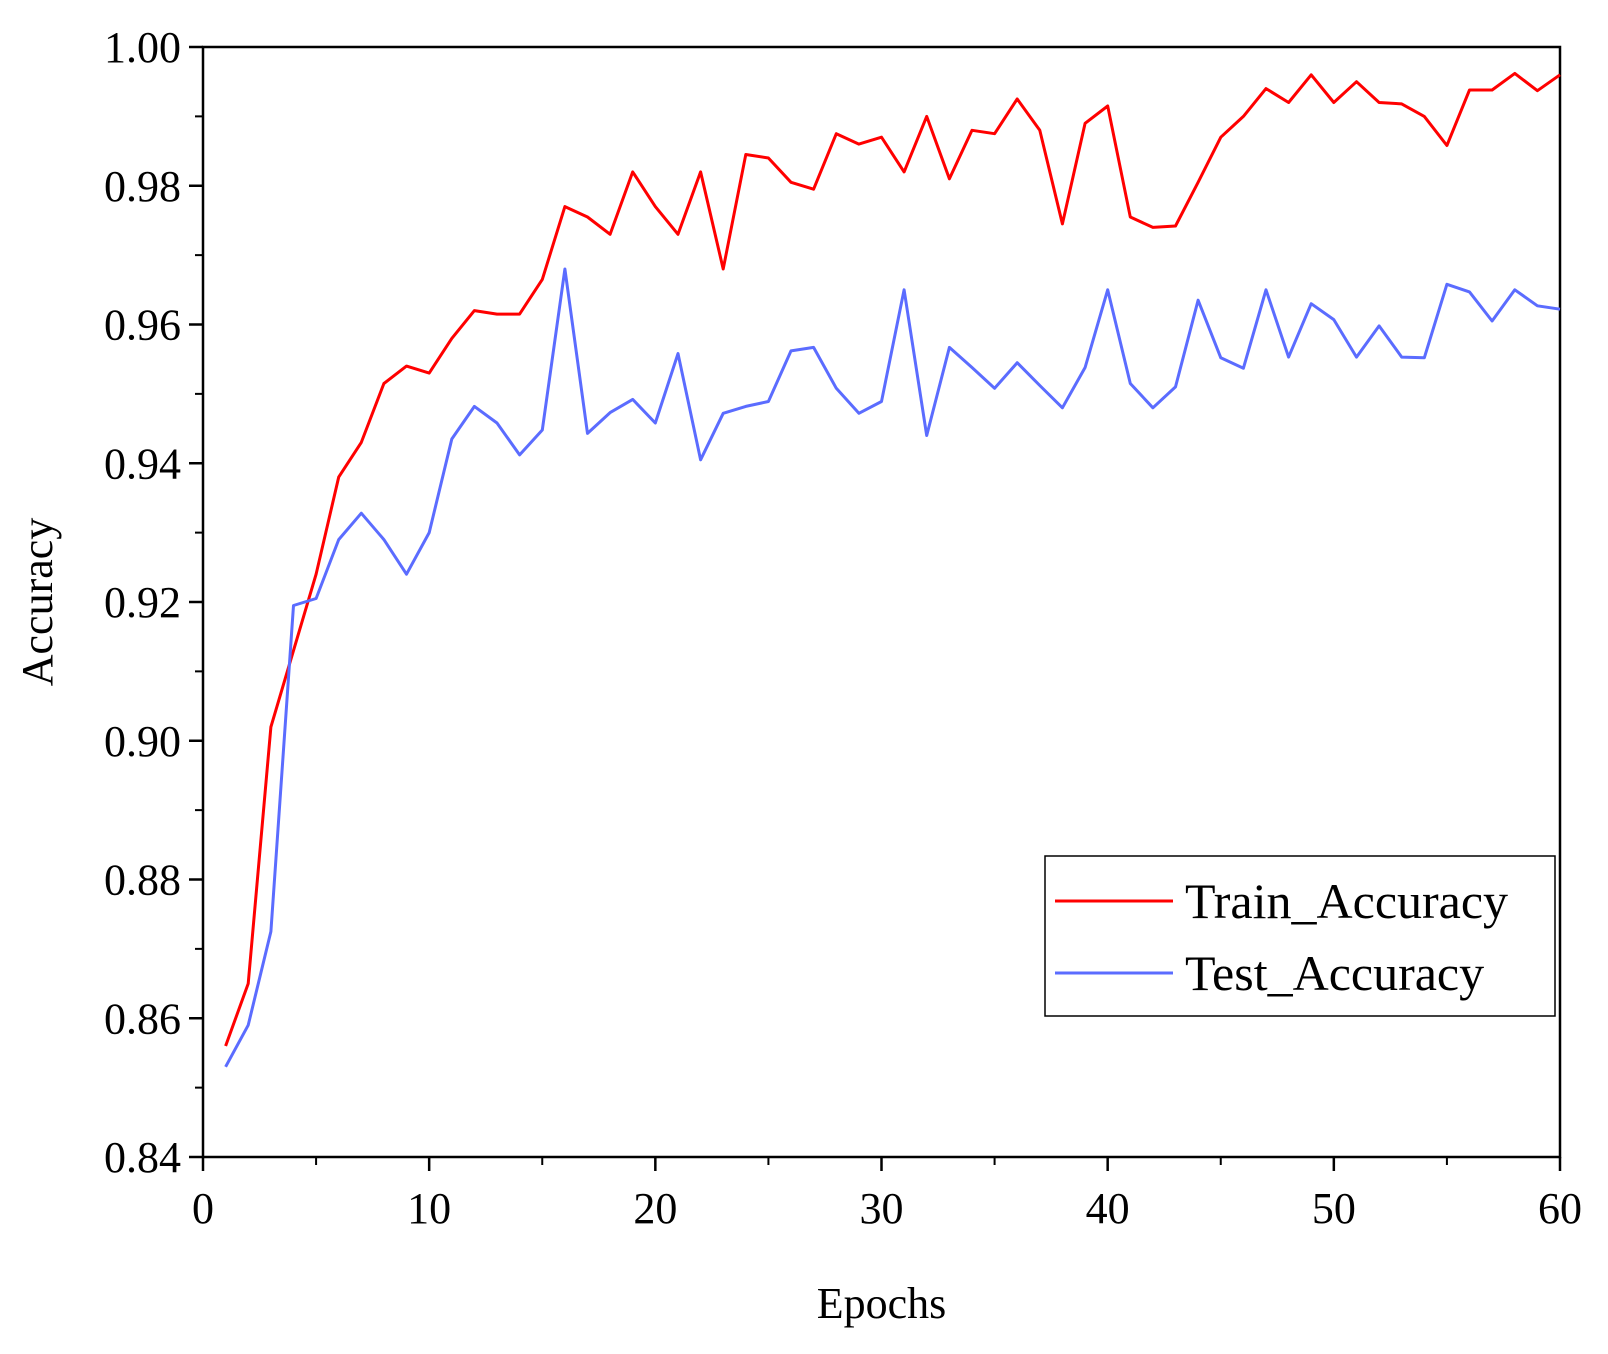  I want to click on y-tick-label: 0.94, so click(142, 463).